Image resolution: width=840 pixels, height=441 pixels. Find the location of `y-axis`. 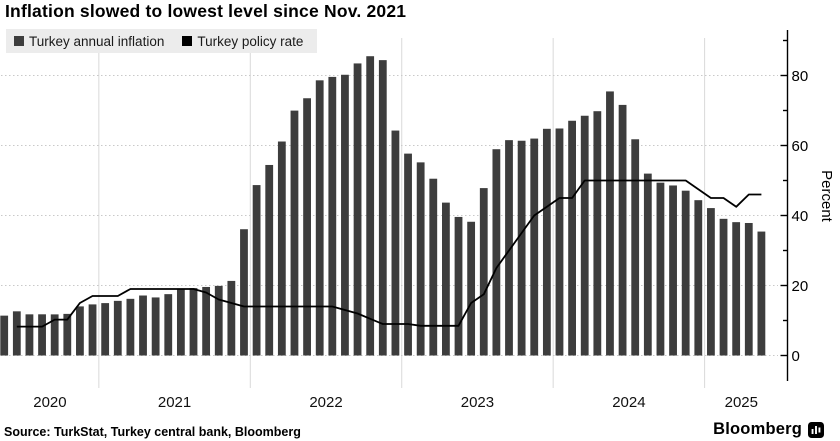

y-axis is located at coordinates (784, 205).